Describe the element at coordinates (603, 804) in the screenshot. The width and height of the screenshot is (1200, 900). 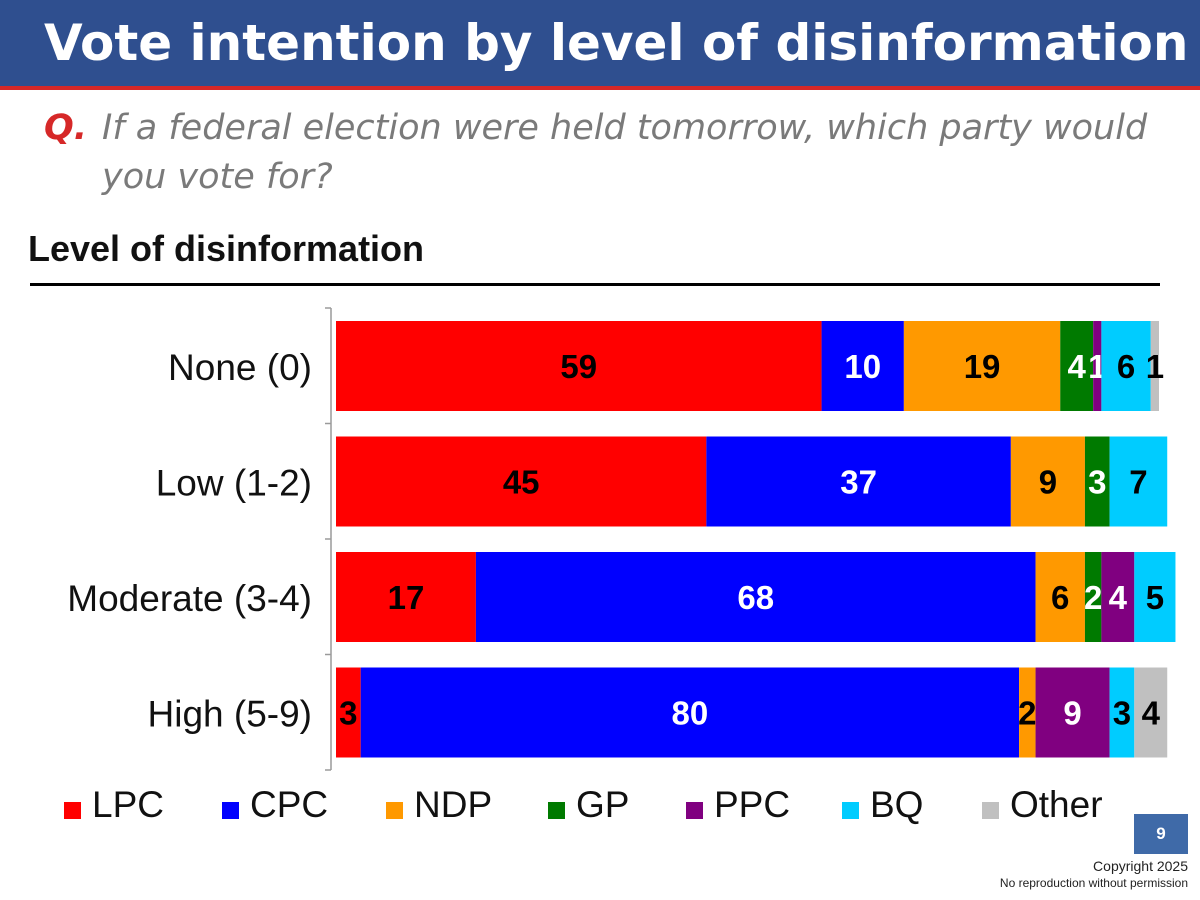
I see `legend-label-gp: GP` at that location.